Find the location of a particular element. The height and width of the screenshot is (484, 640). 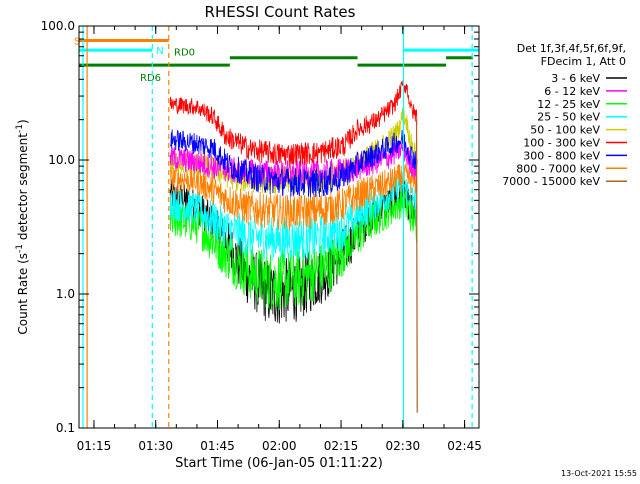

y-tick-label: 100.0 is located at coordinates (58, 26).